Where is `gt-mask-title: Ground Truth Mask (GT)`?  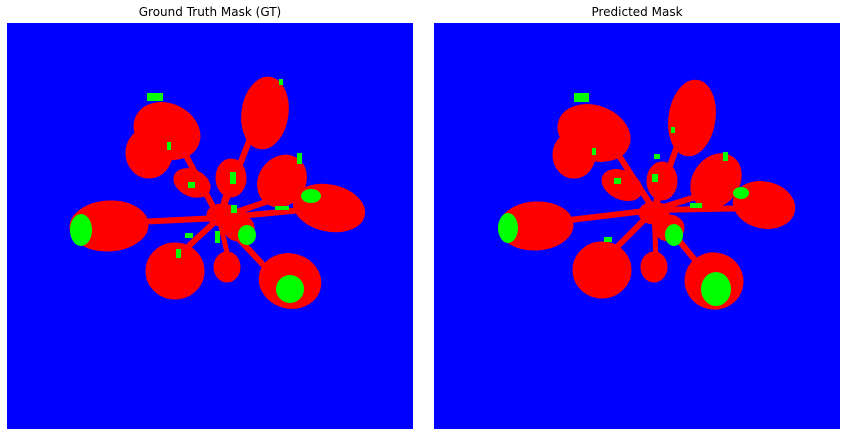 gt-mask-title: Ground Truth Mask (GT) is located at coordinates (210, 12).